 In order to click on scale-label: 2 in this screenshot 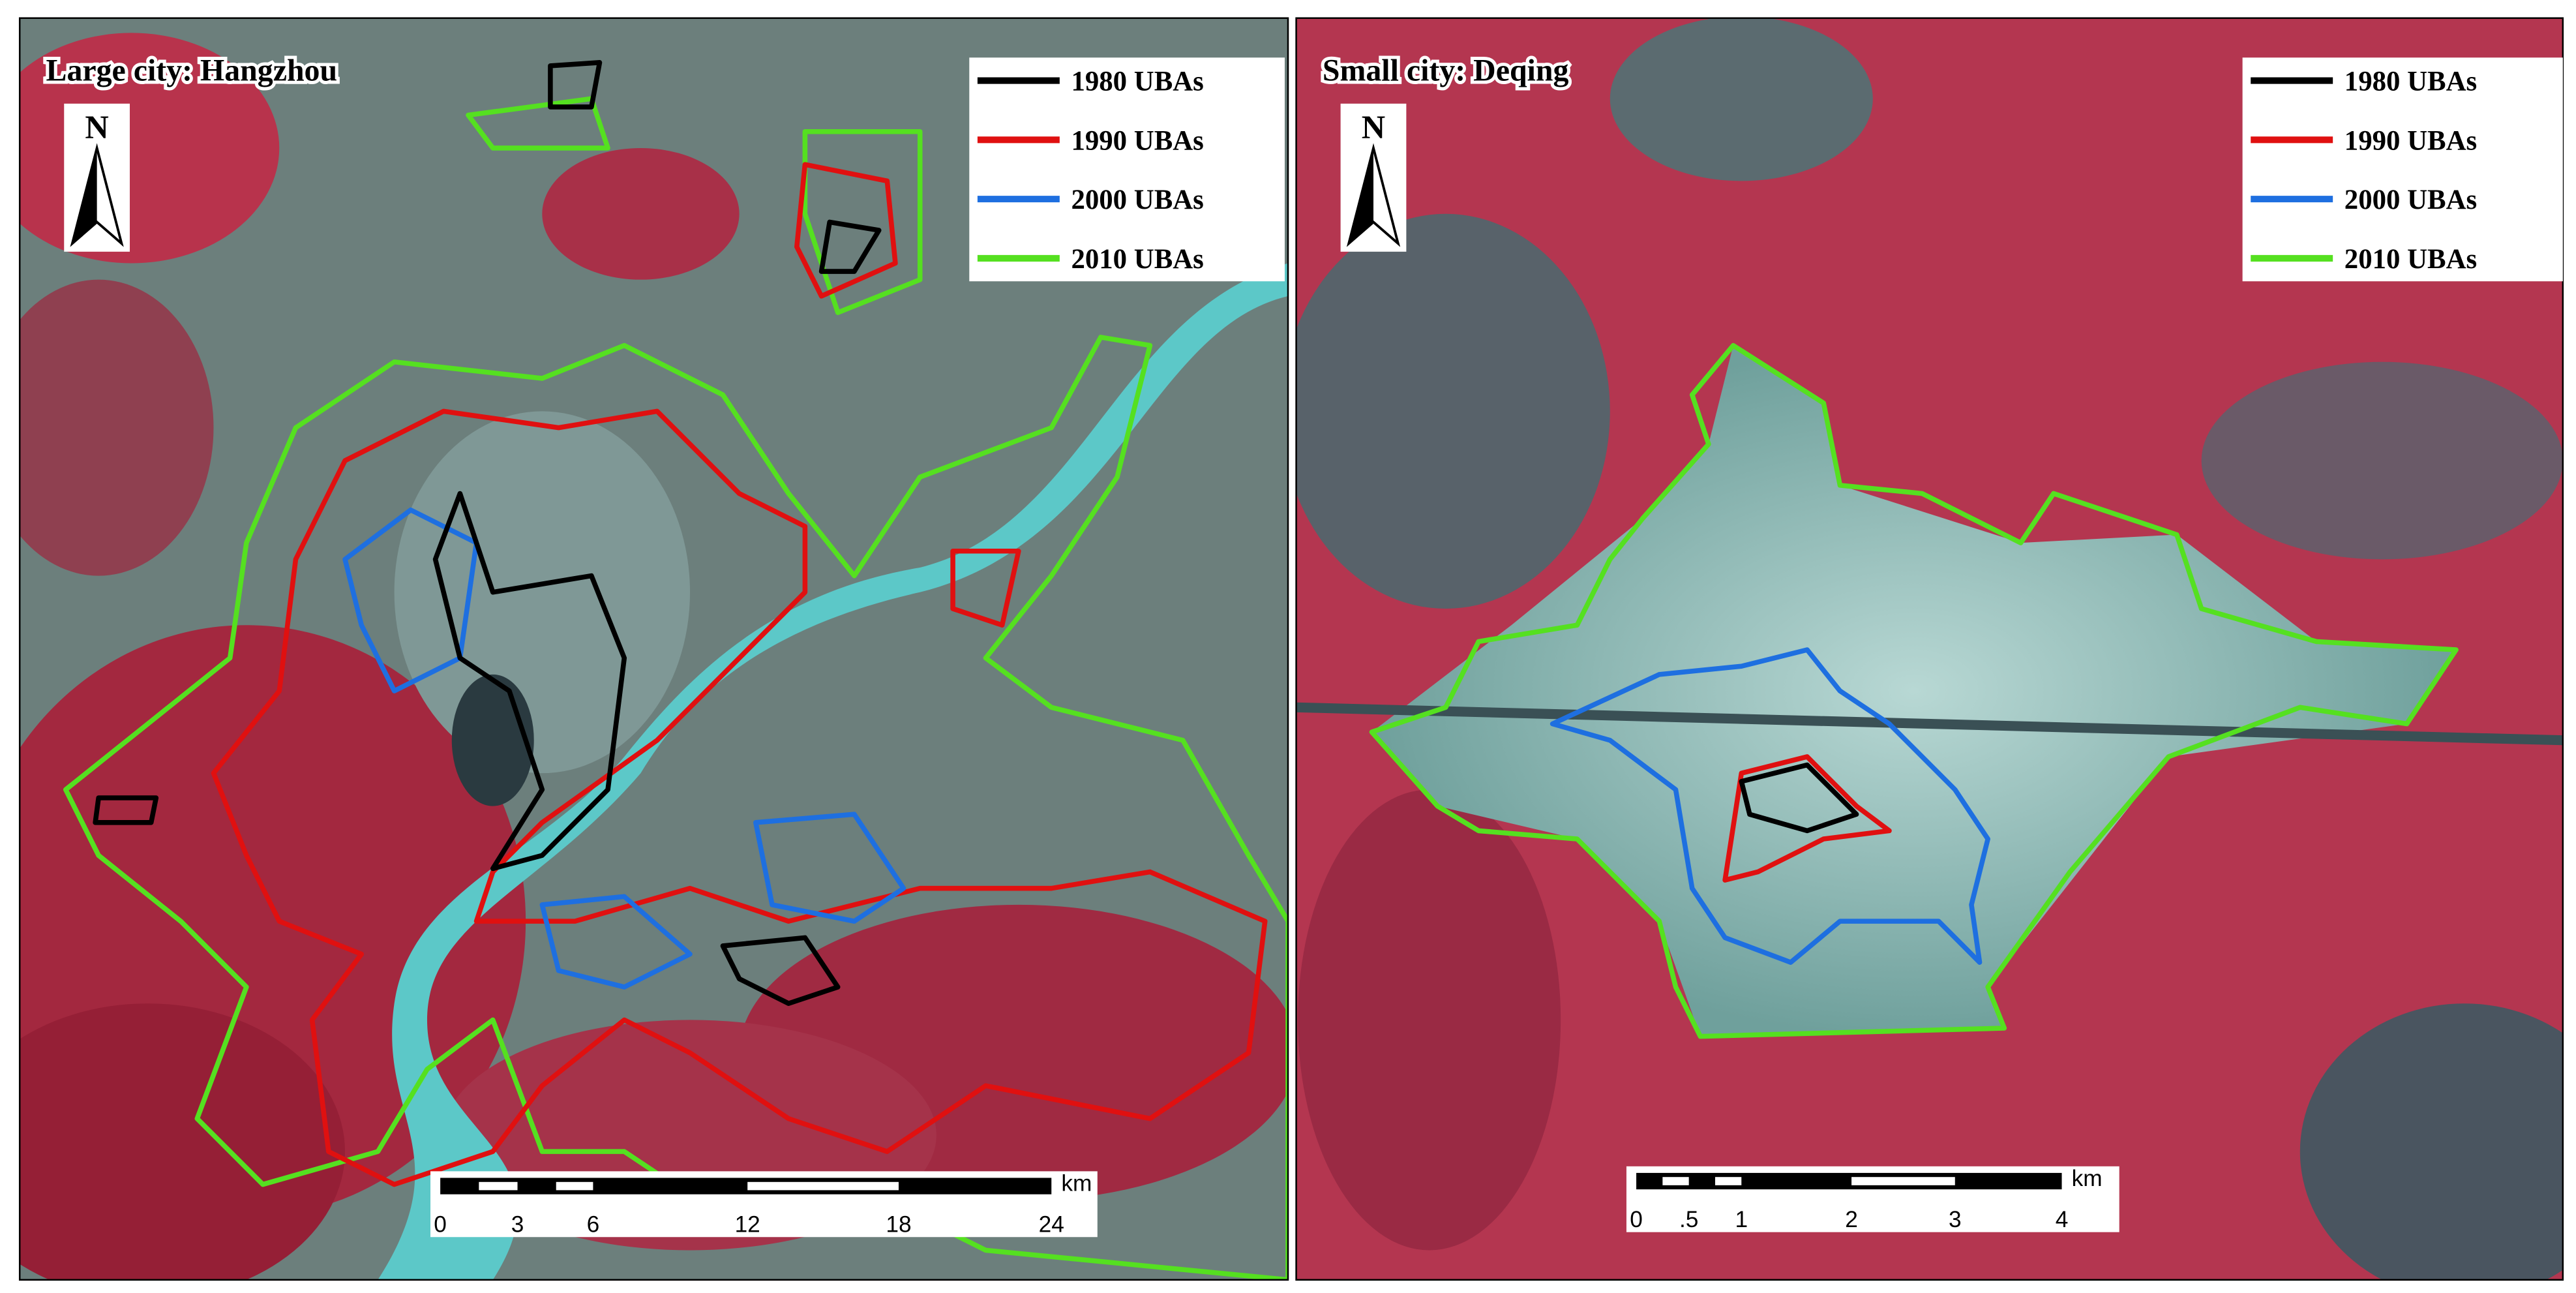, I will do `click(1851, 1219)`.